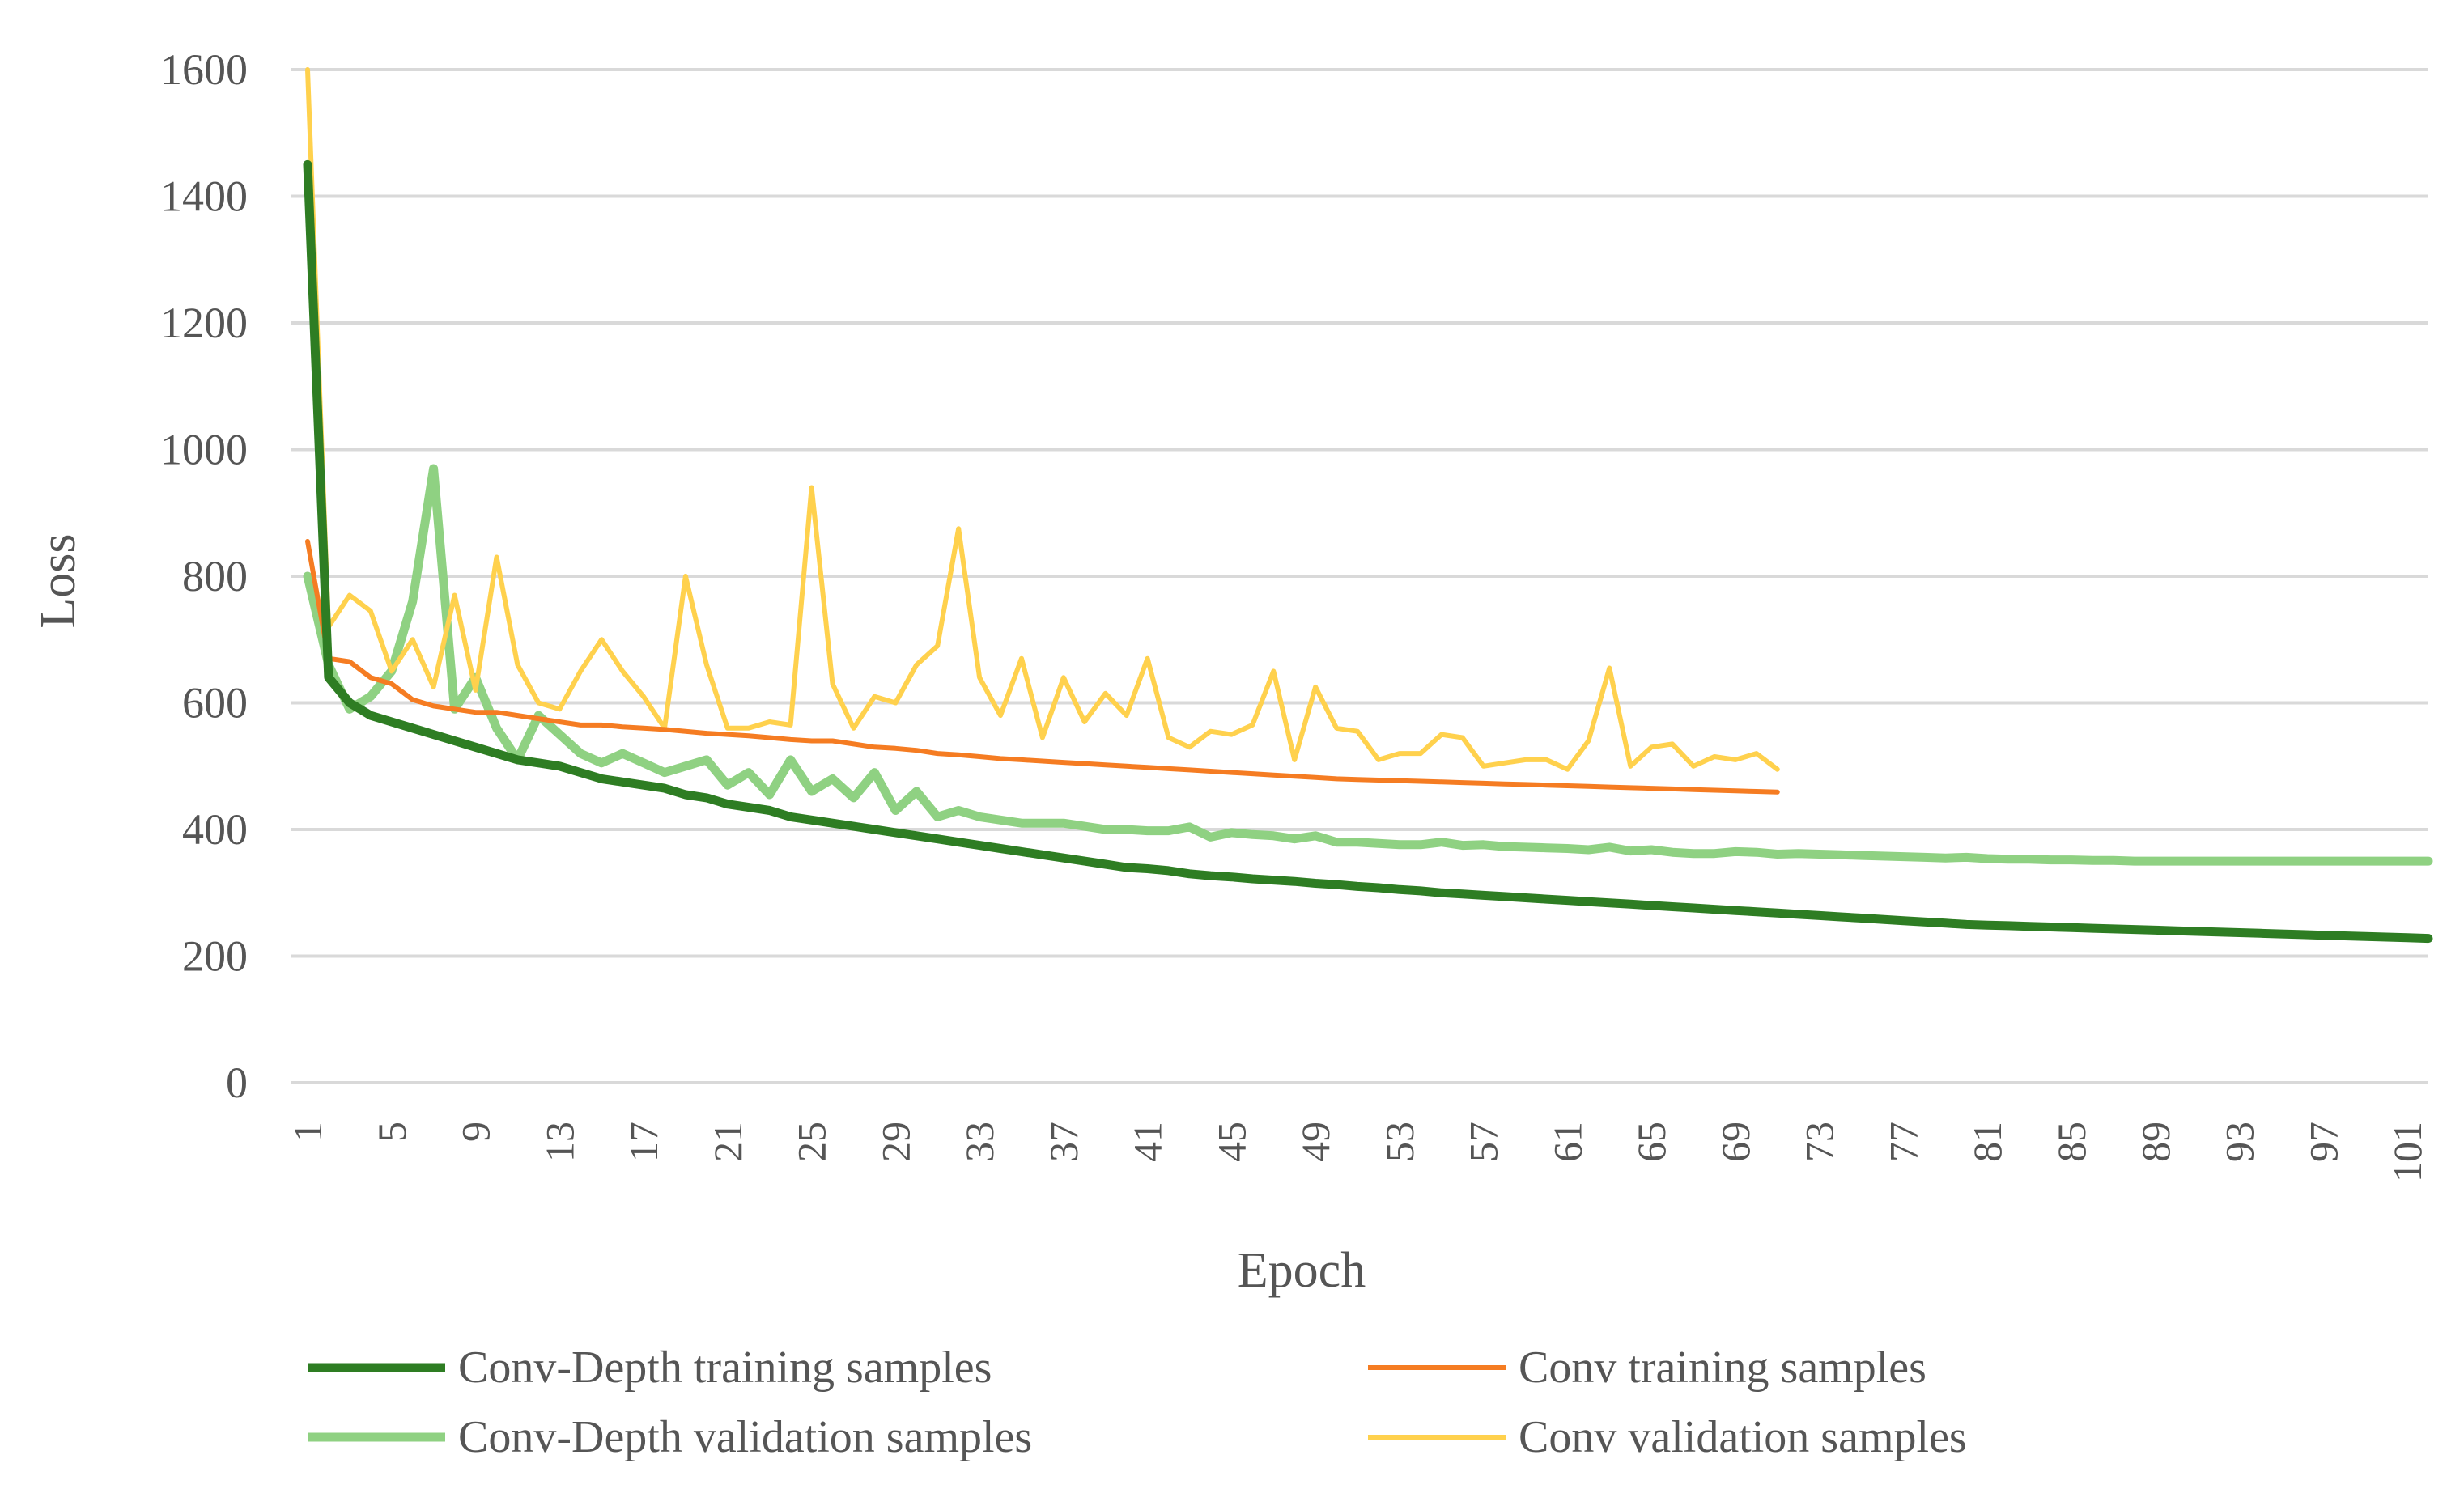 This screenshot has width=2464, height=1489. I want to click on x-tick-label: 53, so click(1400, 1142).